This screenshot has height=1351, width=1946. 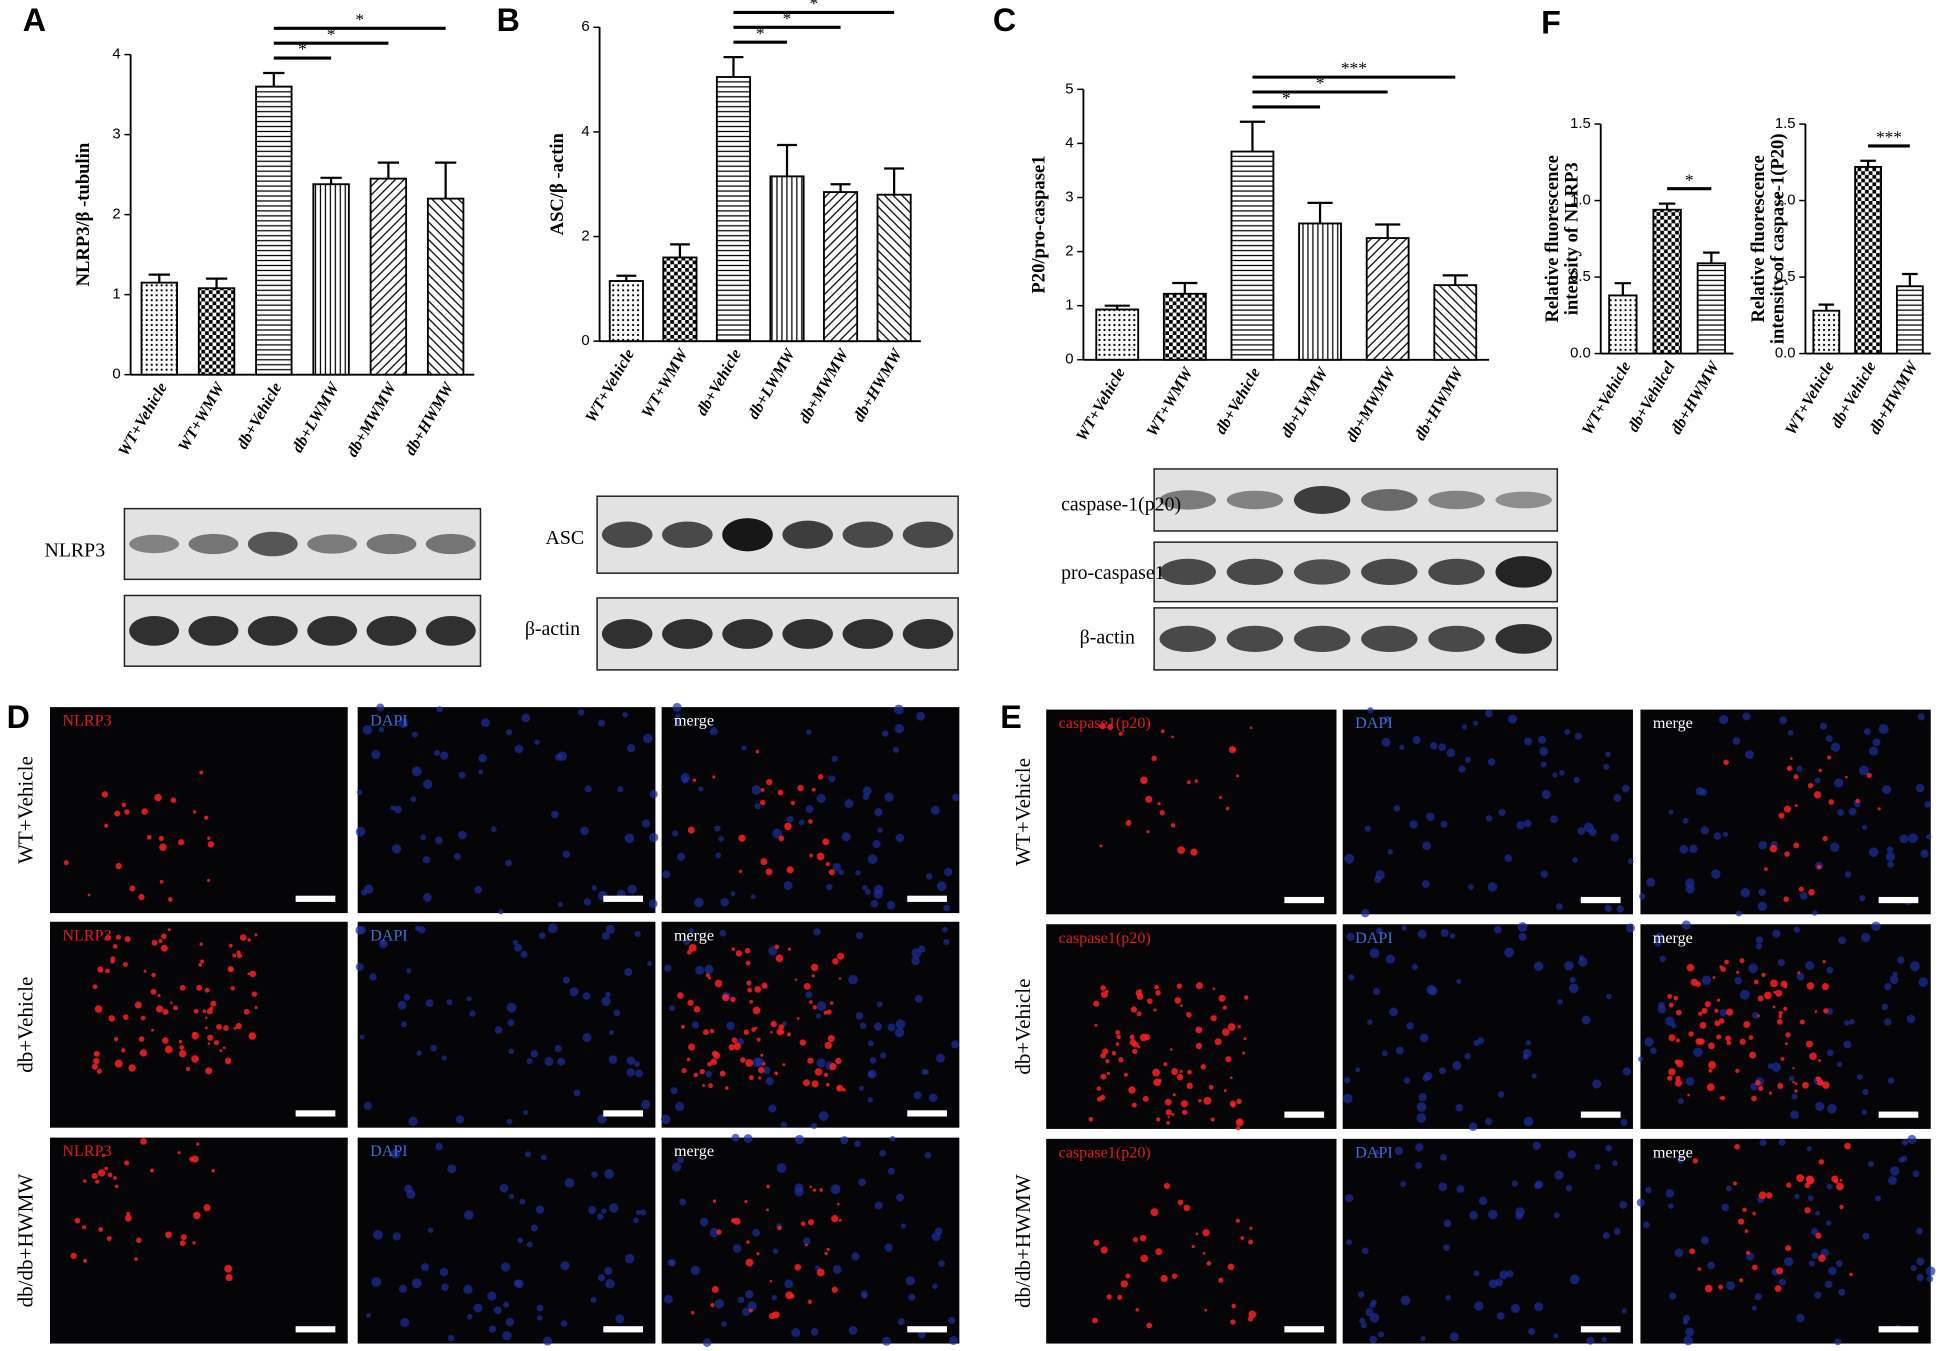 What do you see at coordinates (116, 55) in the screenshot?
I see `y-tick-label: 4` at bounding box center [116, 55].